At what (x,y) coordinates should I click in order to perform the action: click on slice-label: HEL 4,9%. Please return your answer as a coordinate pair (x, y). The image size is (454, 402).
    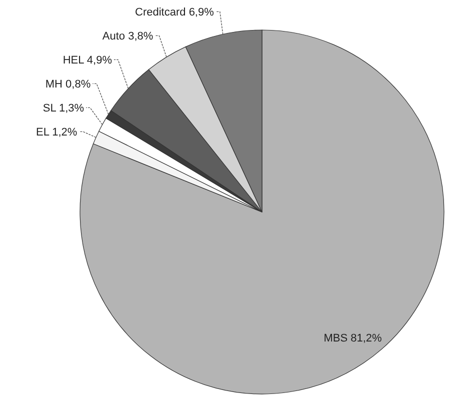
    Looking at the image, I should click on (87, 60).